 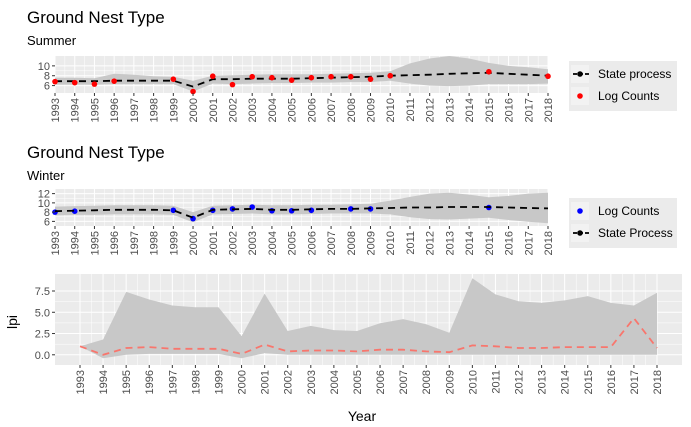 What do you see at coordinates (42, 356) in the screenshot?
I see `y-tick-label: 0.0` at bounding box center [42, 356].